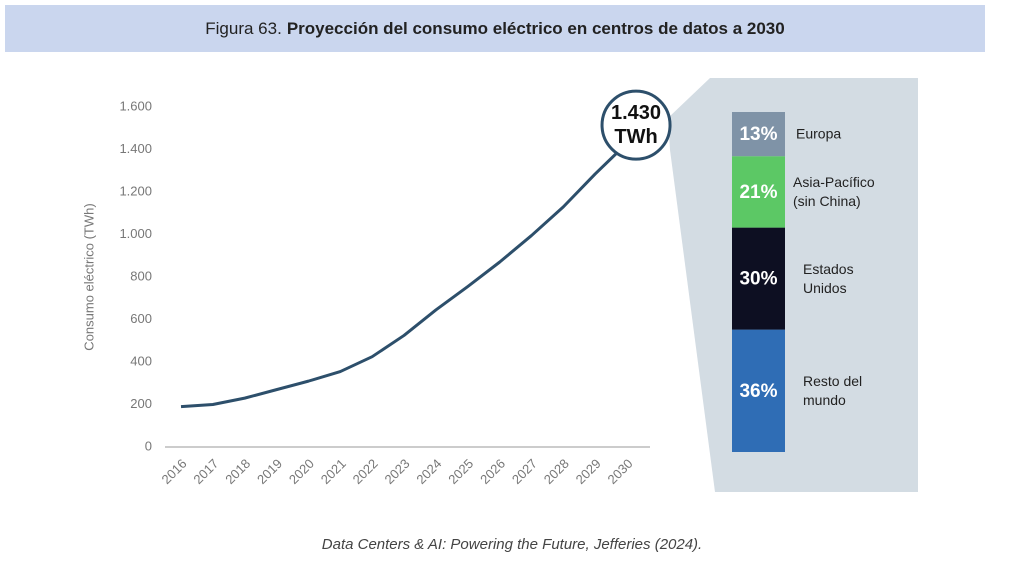 This screenshot has height=576, width=1024. I want to click on legend-label: Estados Unidos, so click(828, 278).